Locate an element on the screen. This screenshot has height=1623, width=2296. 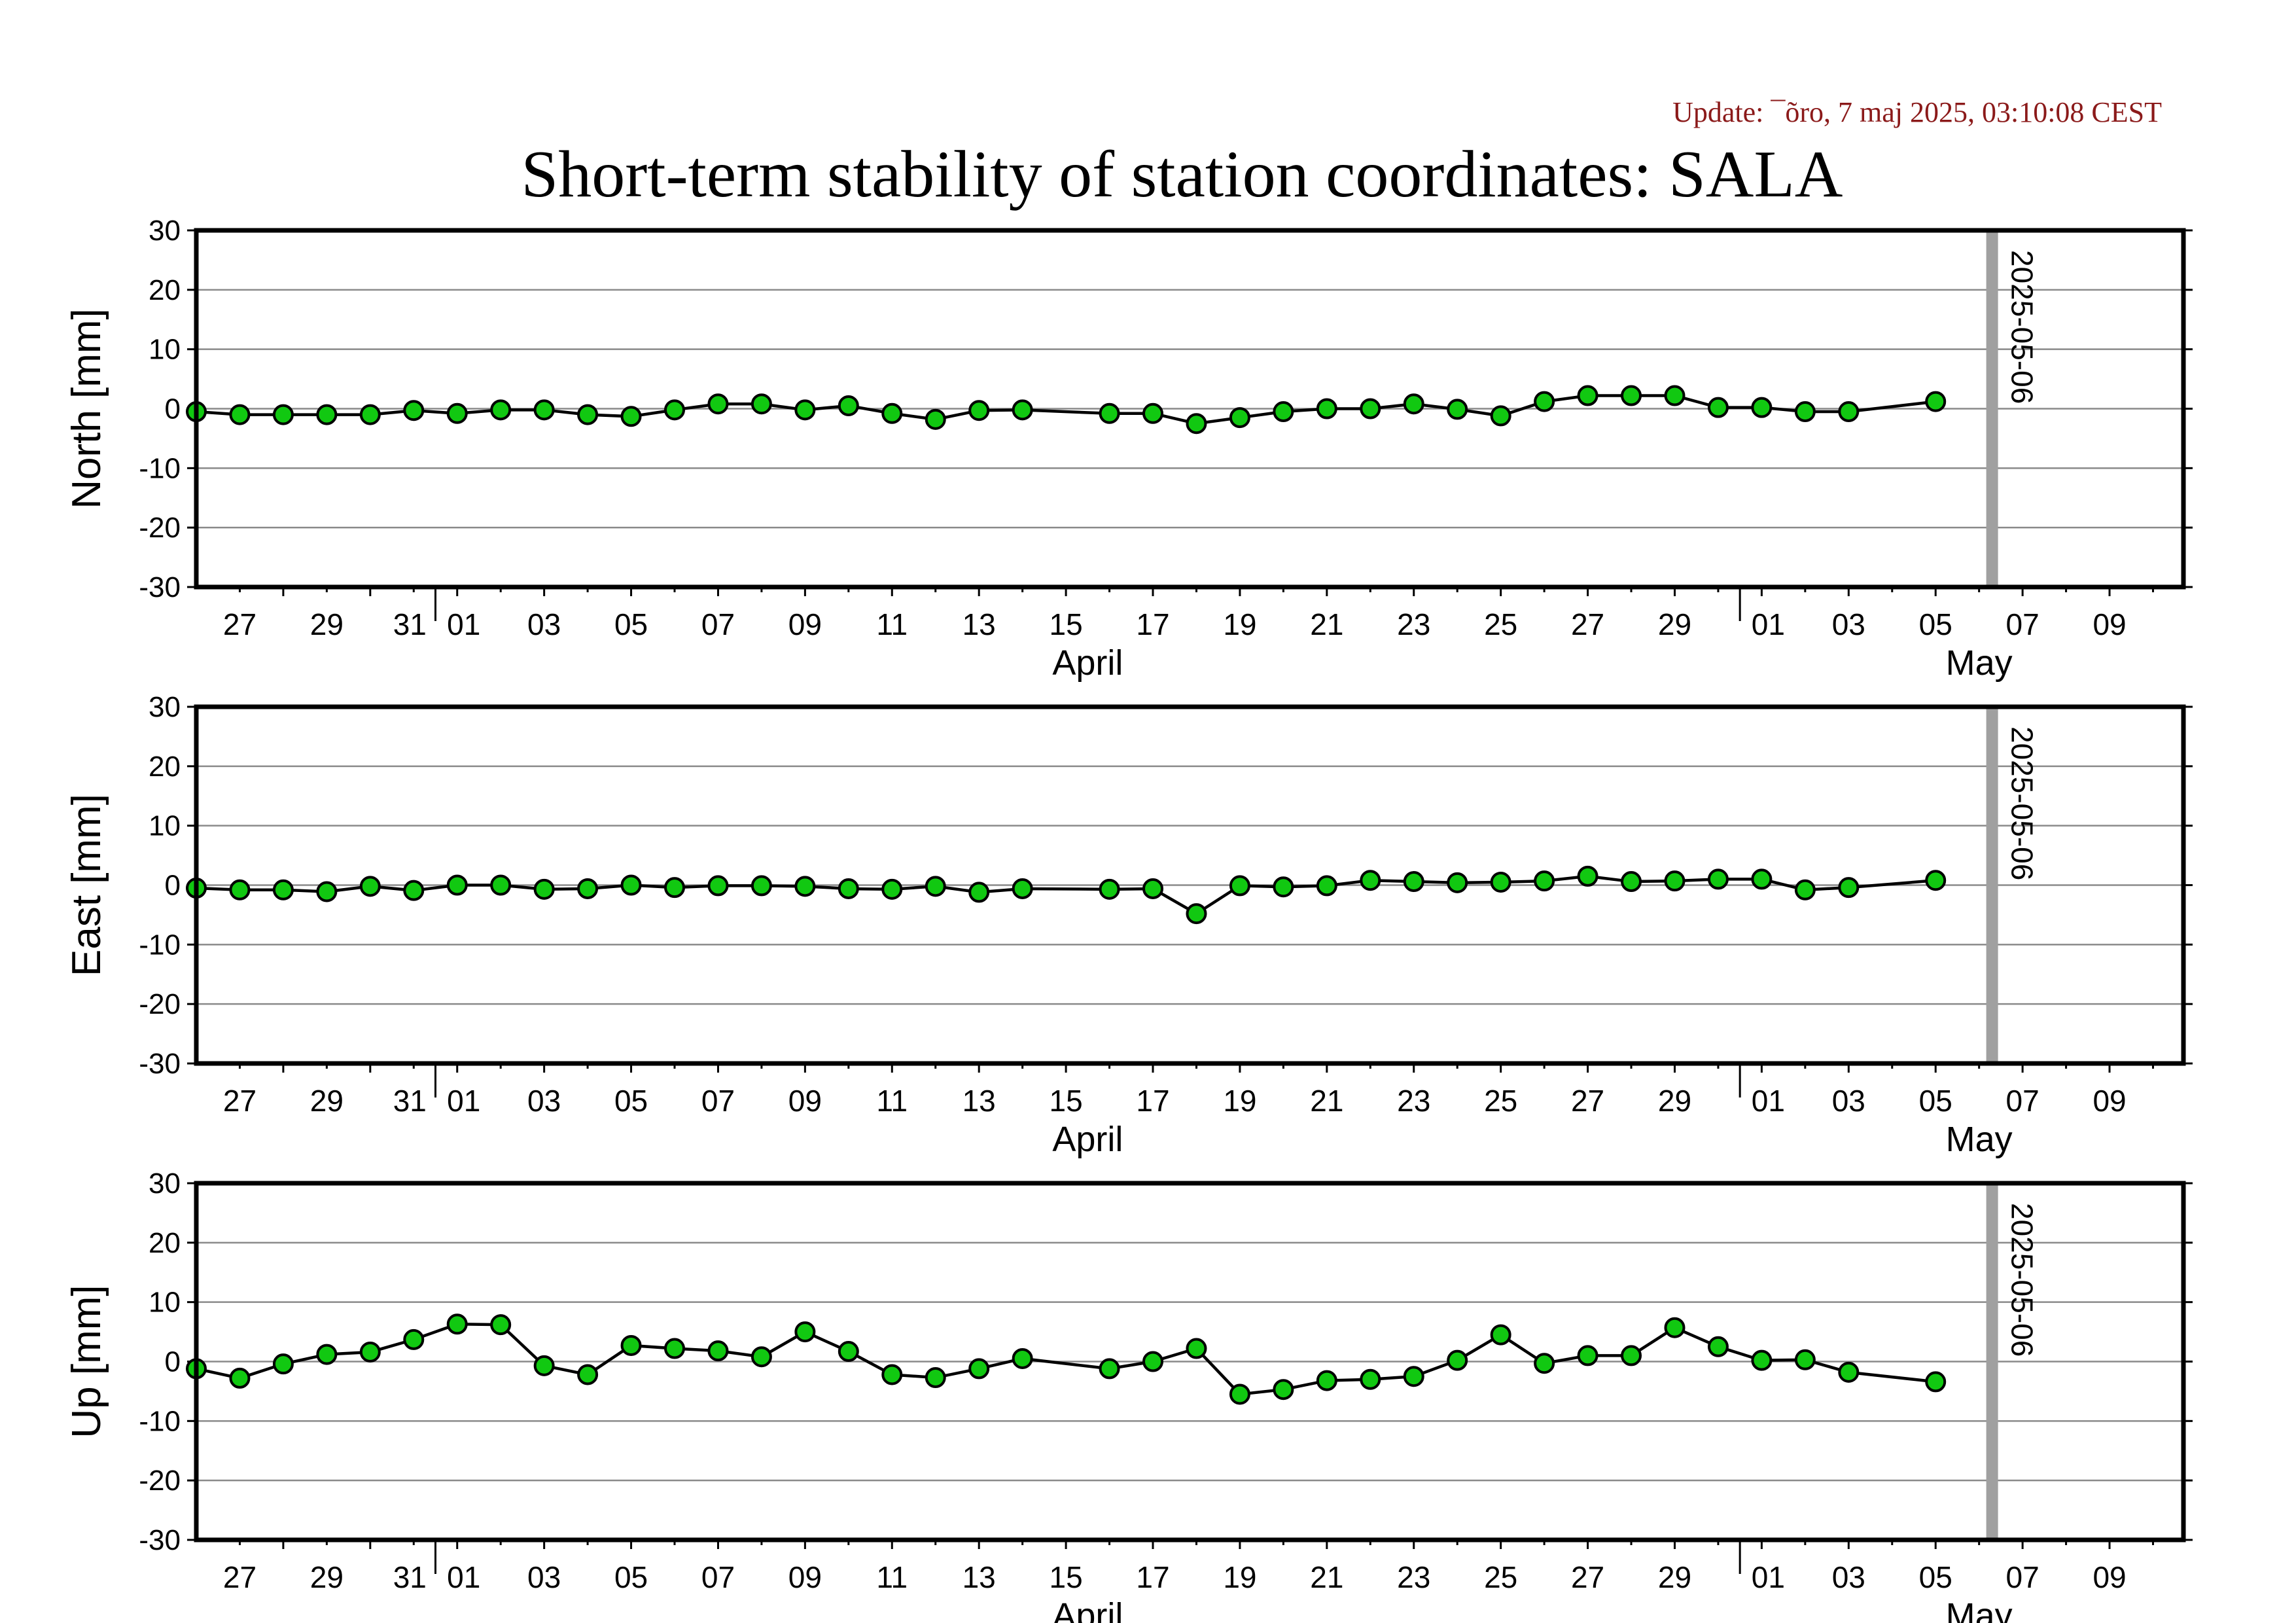
x-tick-label: 21 is located at coordinates (1326, 624).